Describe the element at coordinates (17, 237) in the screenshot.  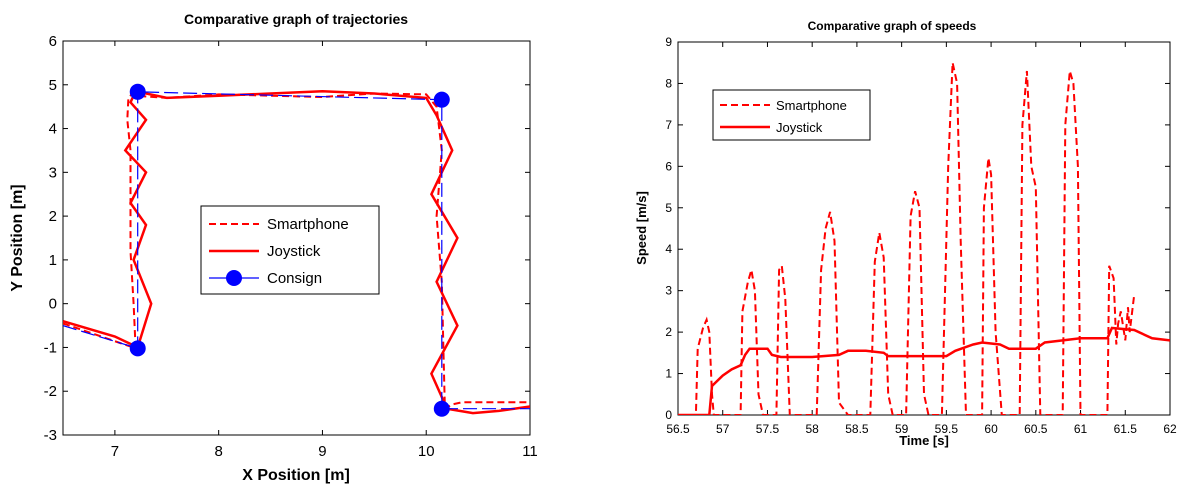
I see `trajectory-y-axis-label: Y Position [m]` at that location.